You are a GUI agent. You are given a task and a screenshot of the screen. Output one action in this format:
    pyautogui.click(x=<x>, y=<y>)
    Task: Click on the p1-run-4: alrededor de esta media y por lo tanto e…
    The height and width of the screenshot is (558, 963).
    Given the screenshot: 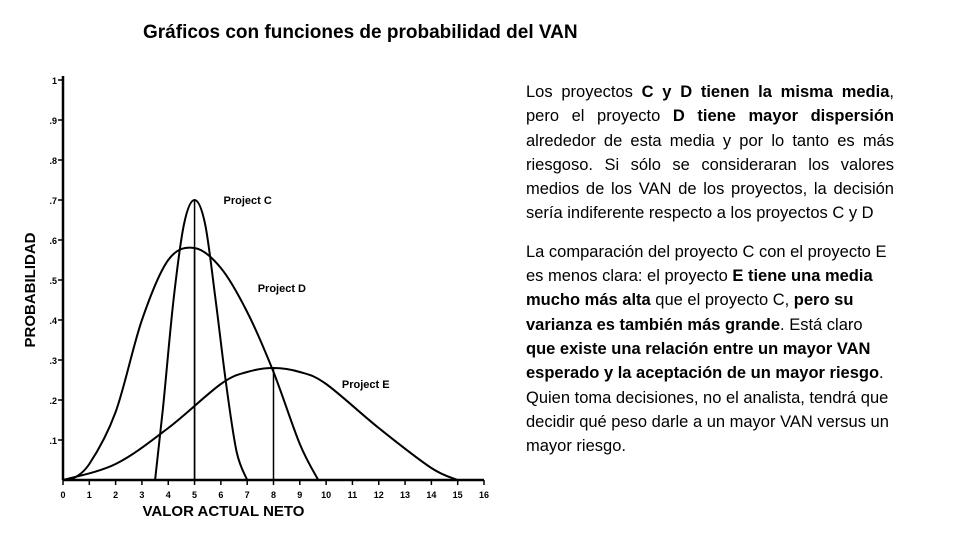 What is the action you would take?
    pyautogui.click(x=710, y=177)
    